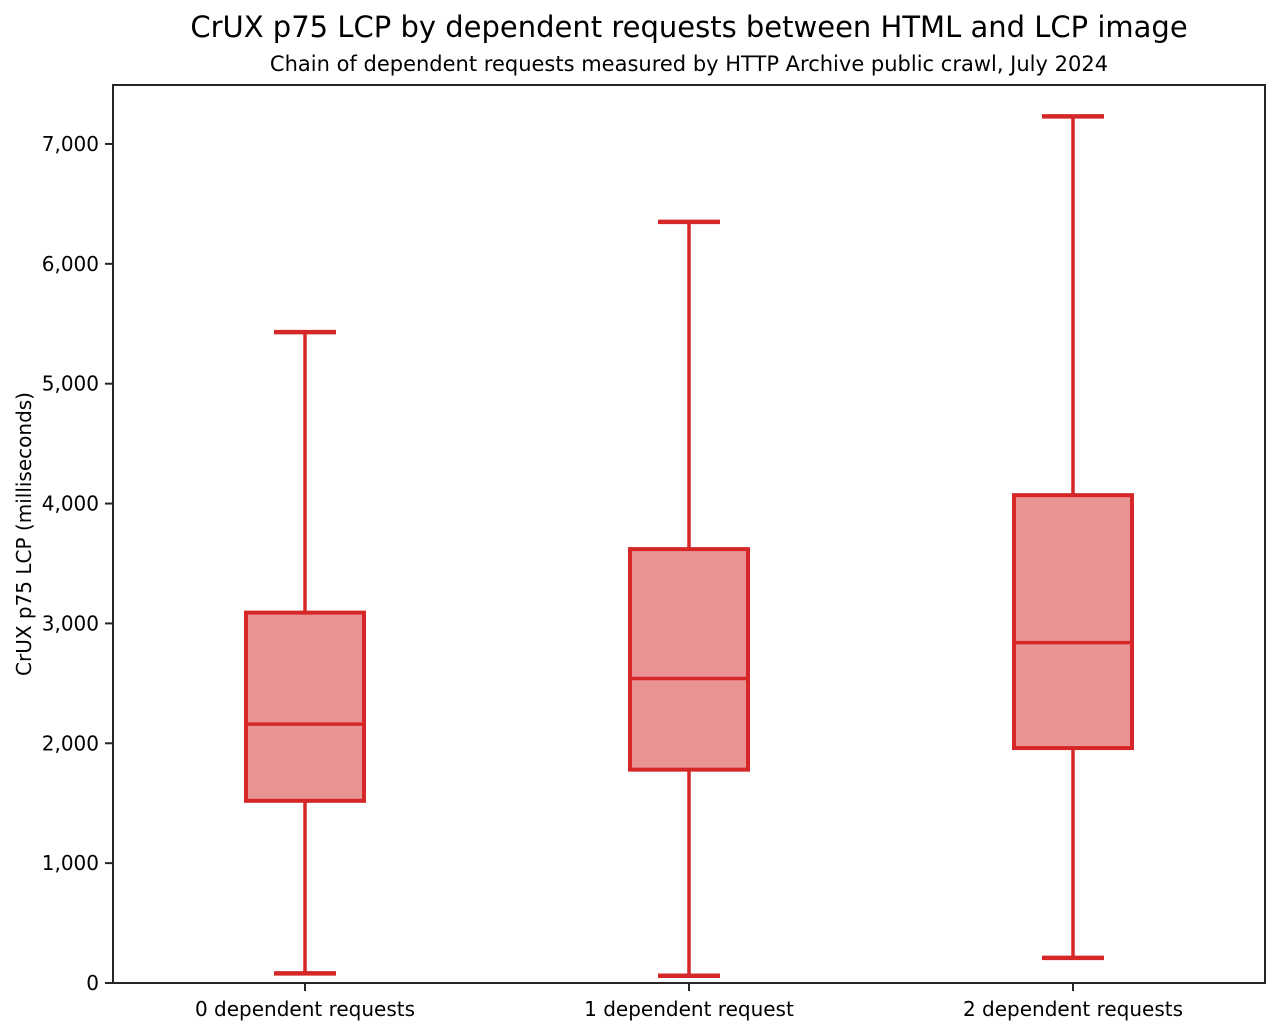 Image resolution: width=1280 pixels, height=1030 pixels. What do you see at coordinates (689, 1009) in the screenshot?
I see `x-tick-label: 1 dependent request` at bounding box center [689, 1009].